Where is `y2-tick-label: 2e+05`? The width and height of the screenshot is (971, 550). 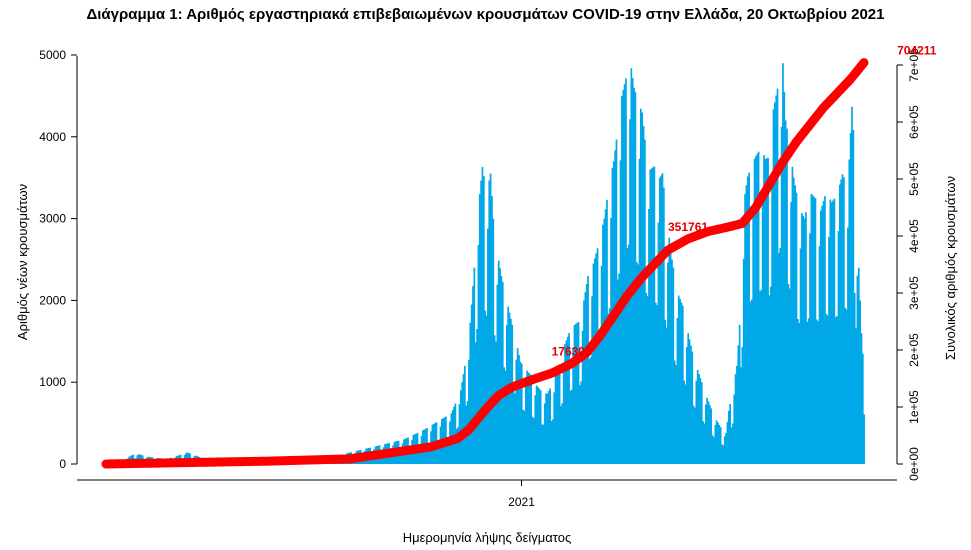 y2-tick-label: 2e+05 is located at coordinates (914, 350).